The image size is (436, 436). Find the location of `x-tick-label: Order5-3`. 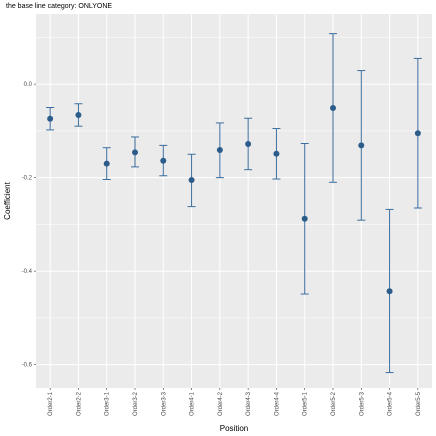

x-tick-label: Order5-3 is located at coordinates (362, 403).